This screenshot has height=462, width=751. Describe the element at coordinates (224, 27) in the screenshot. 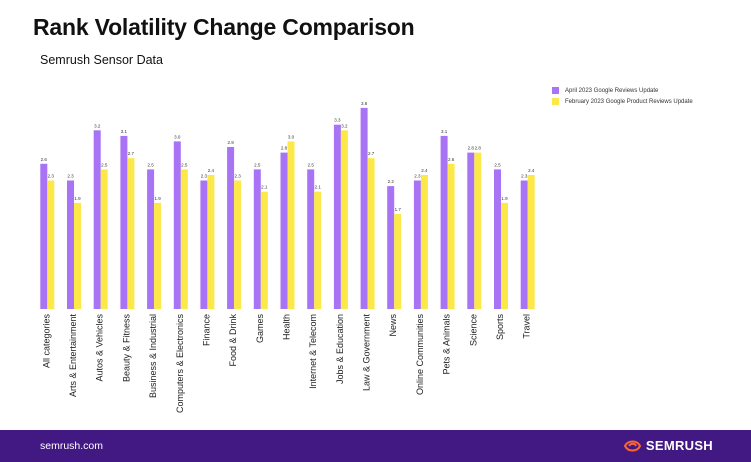

I see `chart-title: Rank Volatility Change Comparison` at that location.